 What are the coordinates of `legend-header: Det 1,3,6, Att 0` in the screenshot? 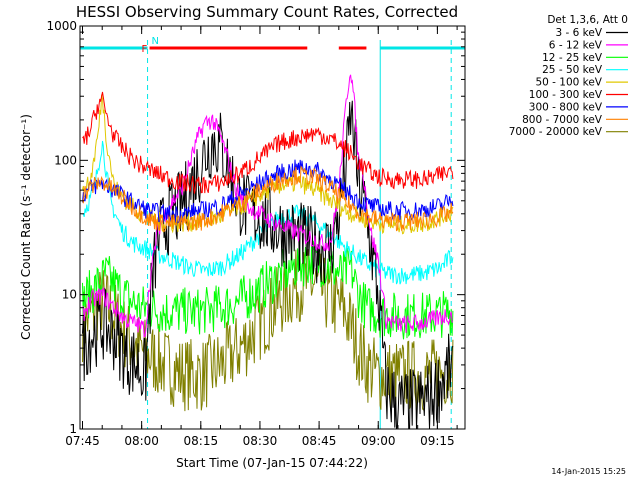 It's located at (587, 20).